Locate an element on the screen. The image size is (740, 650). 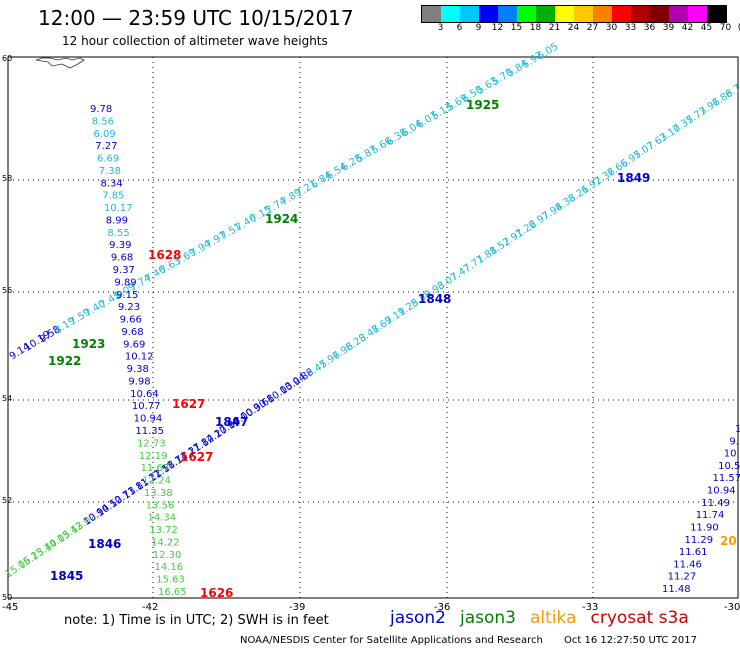
swh-value: 16.65 is located at coordinates (172, 592).